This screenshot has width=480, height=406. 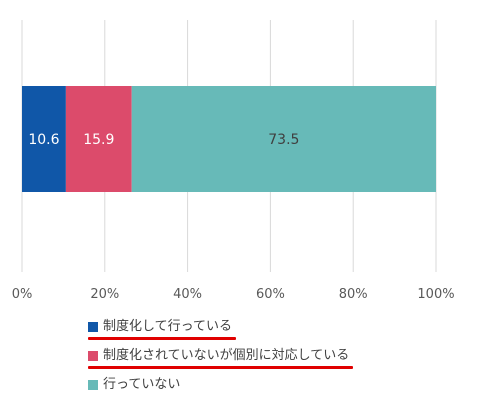 I want to click on legend-swatch-okonatte-inai, so click(x=93, y=385).